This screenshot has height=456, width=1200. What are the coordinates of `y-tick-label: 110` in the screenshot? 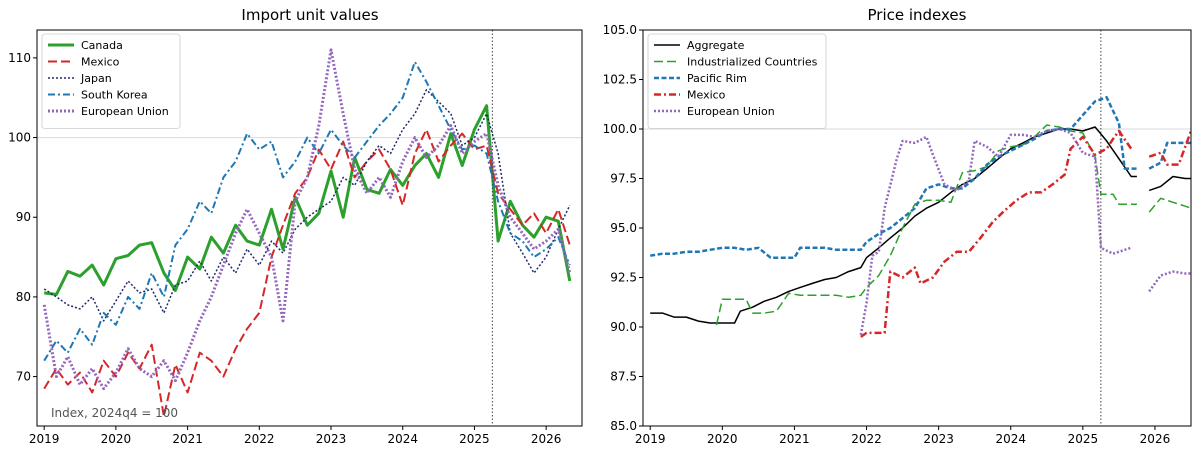 It's located at (19, 58).